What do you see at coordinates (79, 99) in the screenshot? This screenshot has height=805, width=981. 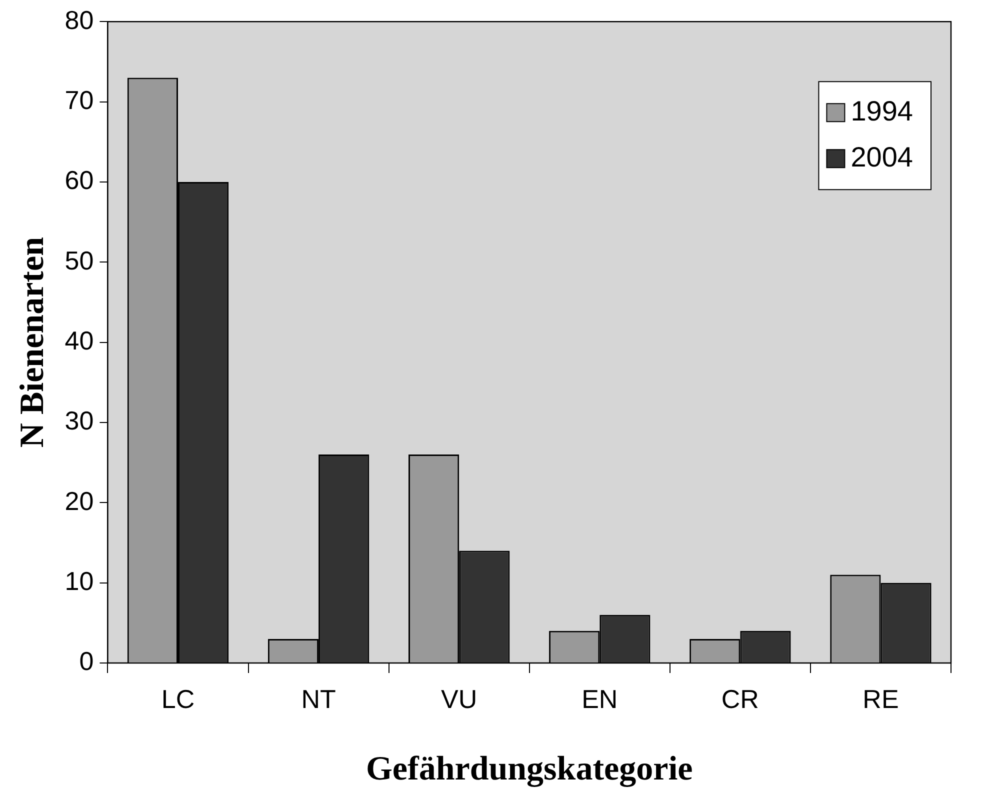 I see `y-tick-label: 70` at bounding box center [79, 99].